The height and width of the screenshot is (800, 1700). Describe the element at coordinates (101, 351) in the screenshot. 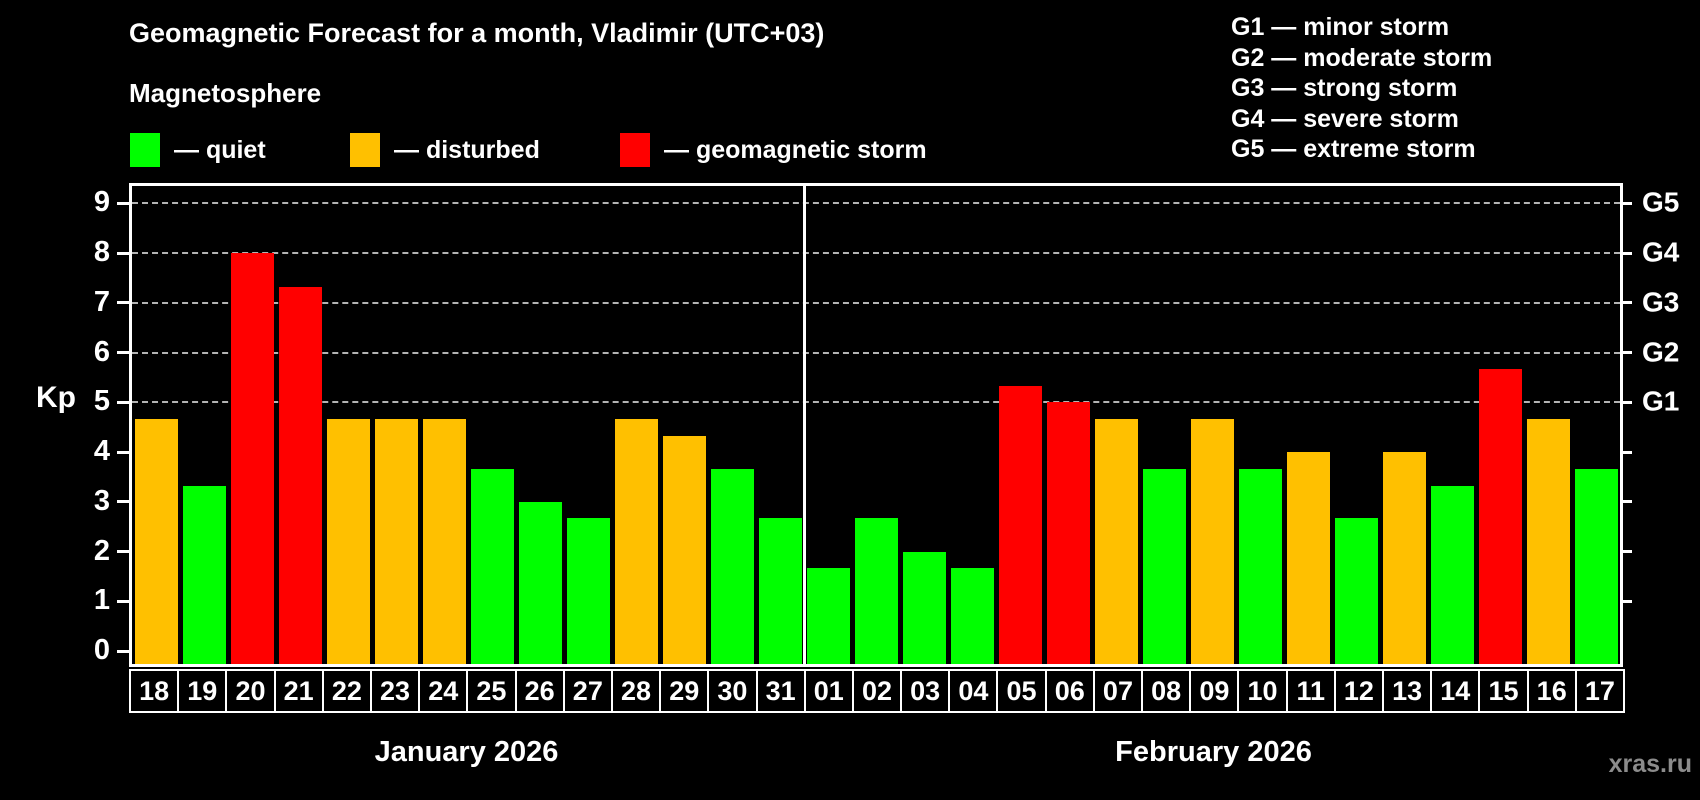

I see `y-tick-label-6: 6` at that location.